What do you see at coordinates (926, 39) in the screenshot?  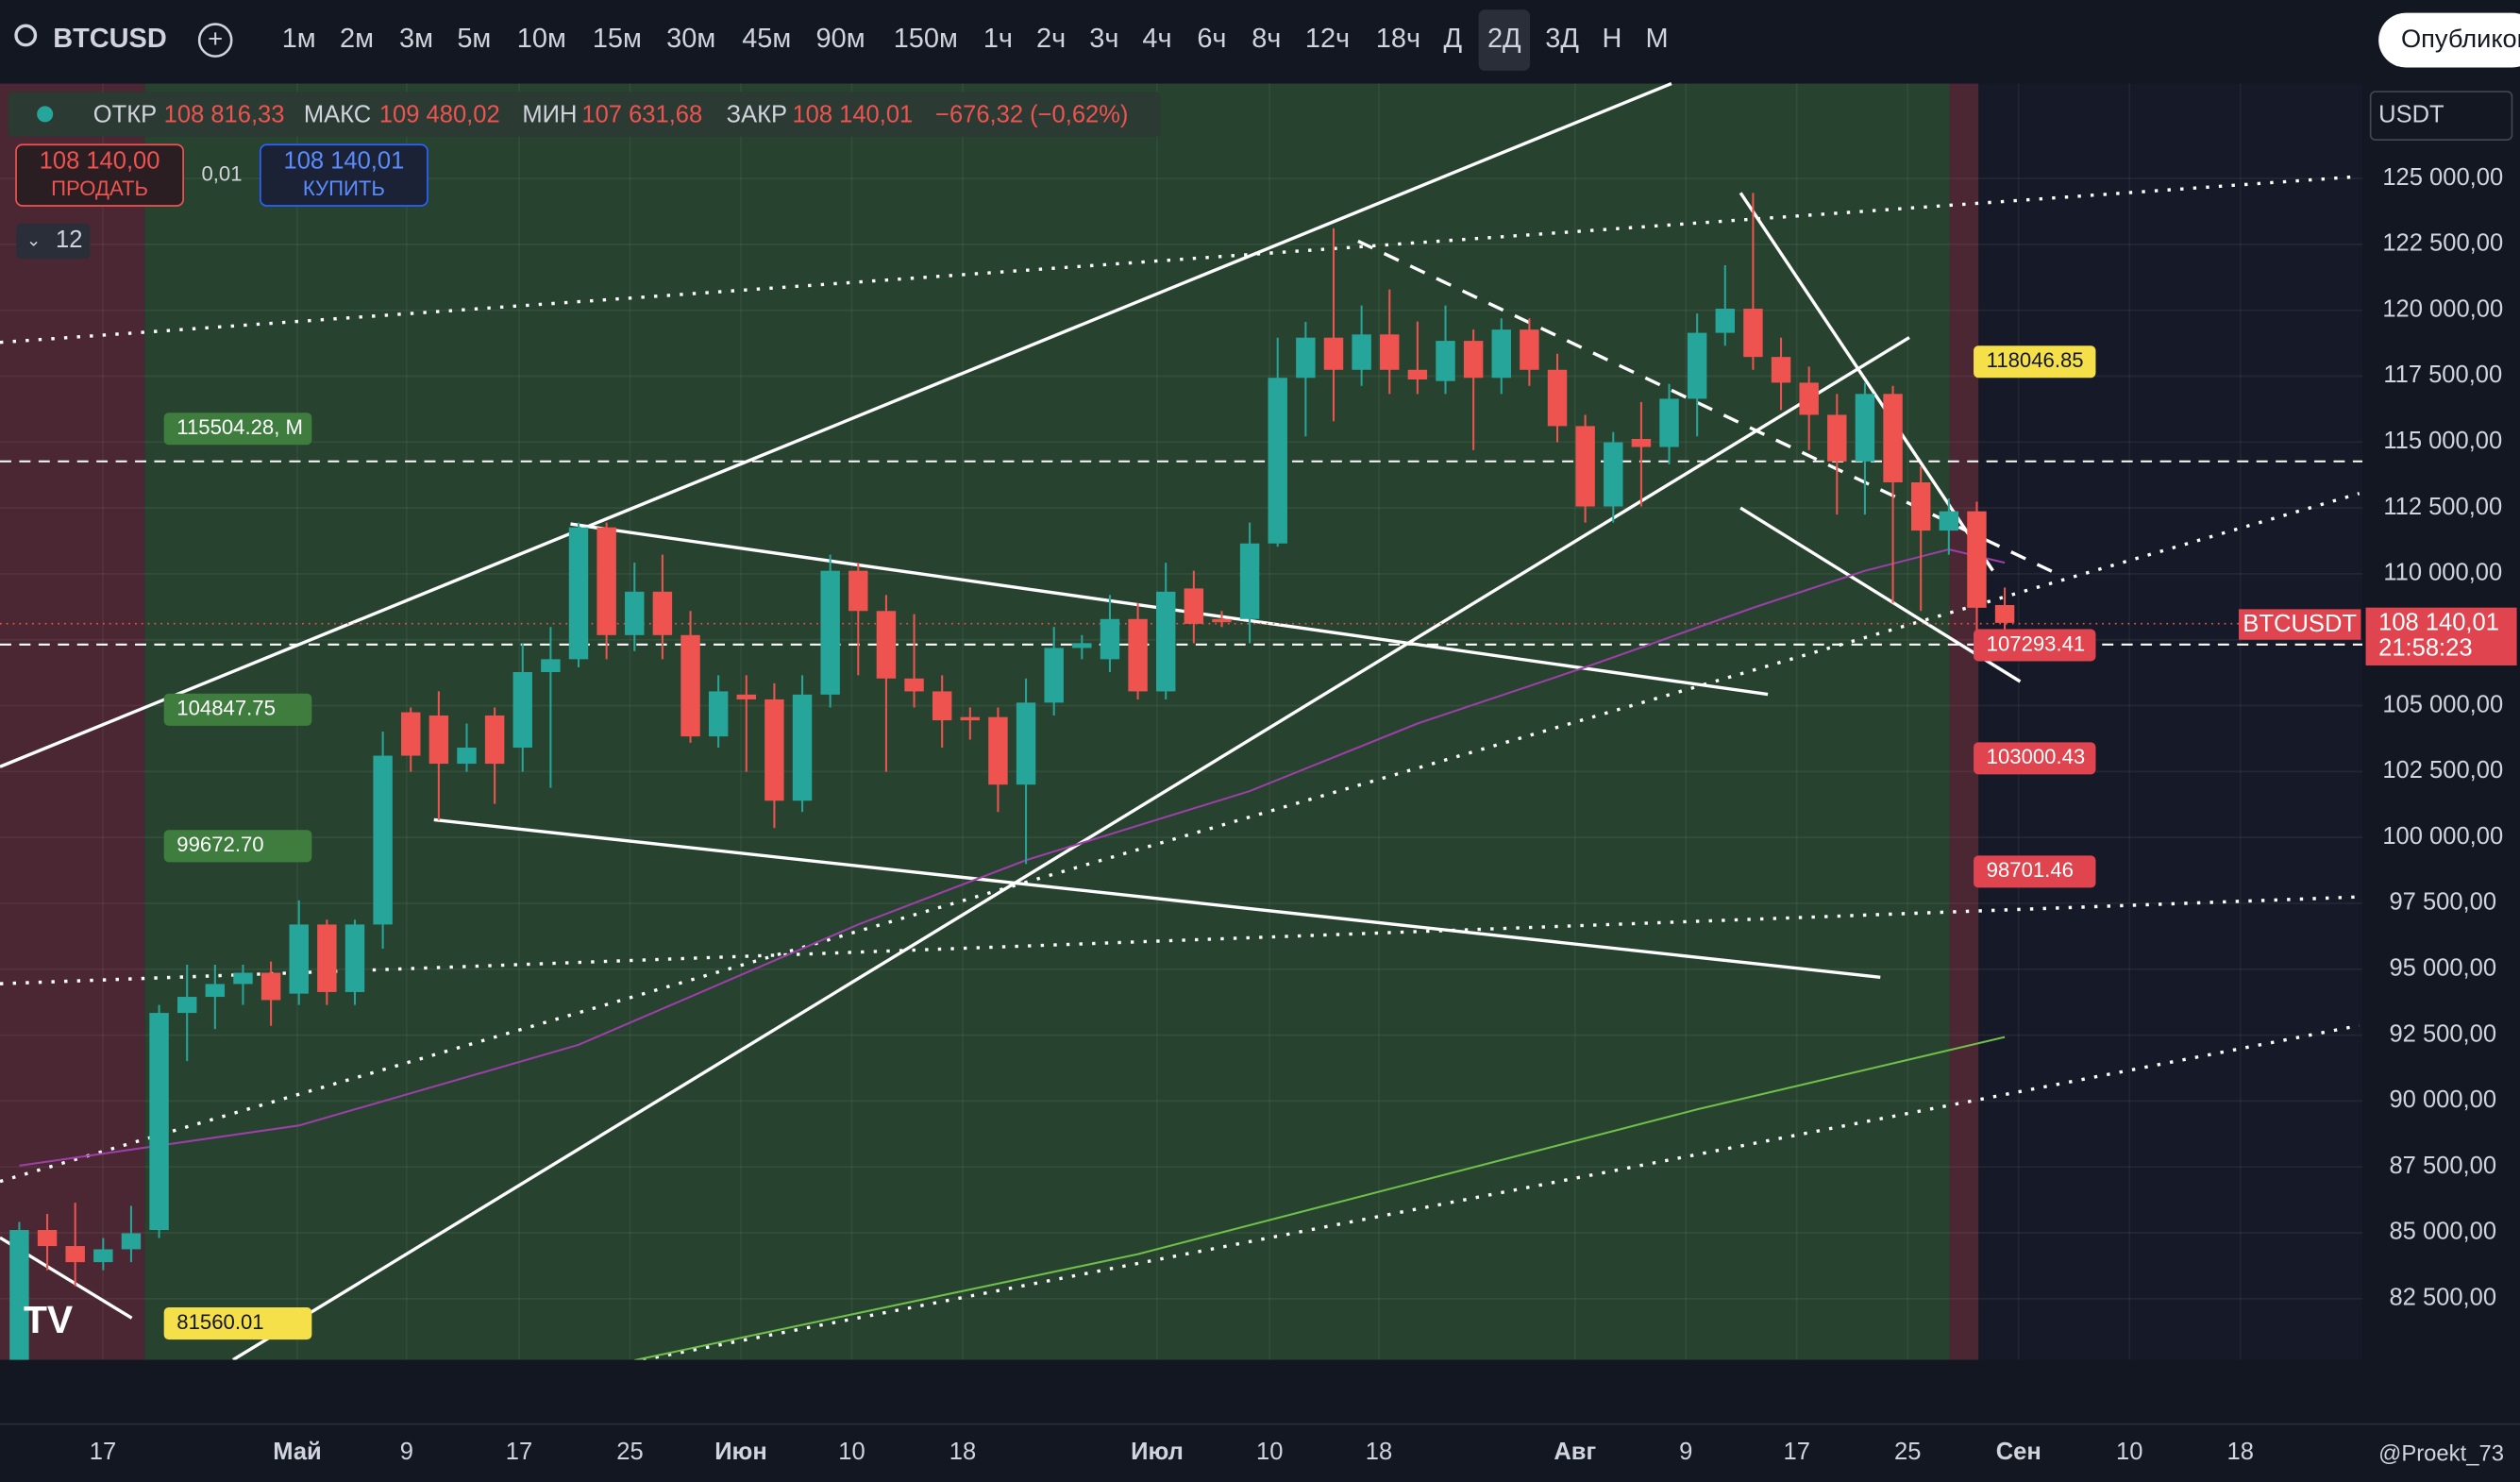 I see `timeframe: 150м` at bounding box center [926, 39].